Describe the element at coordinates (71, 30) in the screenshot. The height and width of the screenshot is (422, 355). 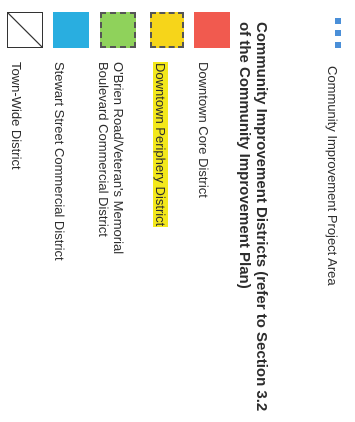
I see `stewart-street-swatch` at that location.